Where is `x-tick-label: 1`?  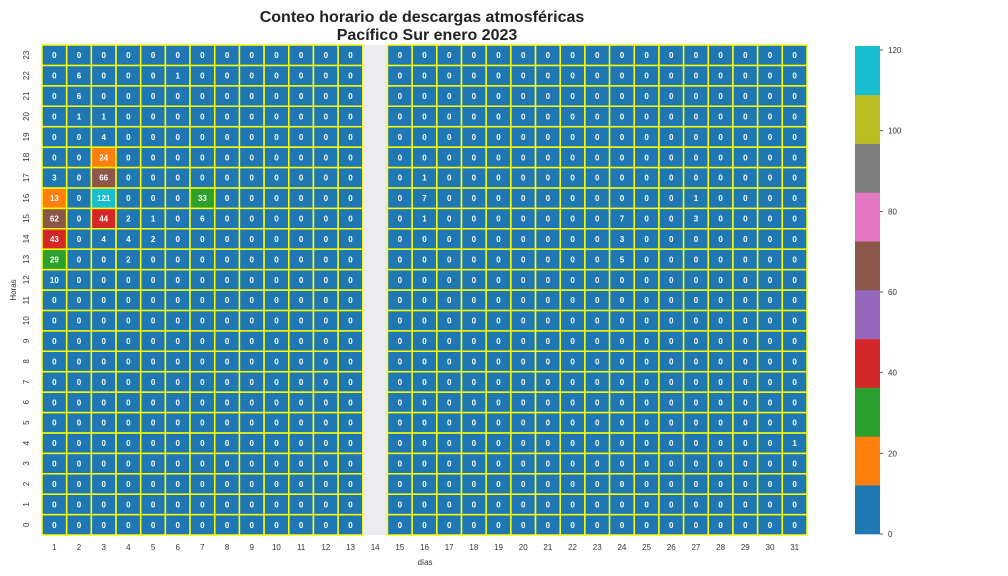
x-tick-label: 1 is located at coordinates (54, 547).